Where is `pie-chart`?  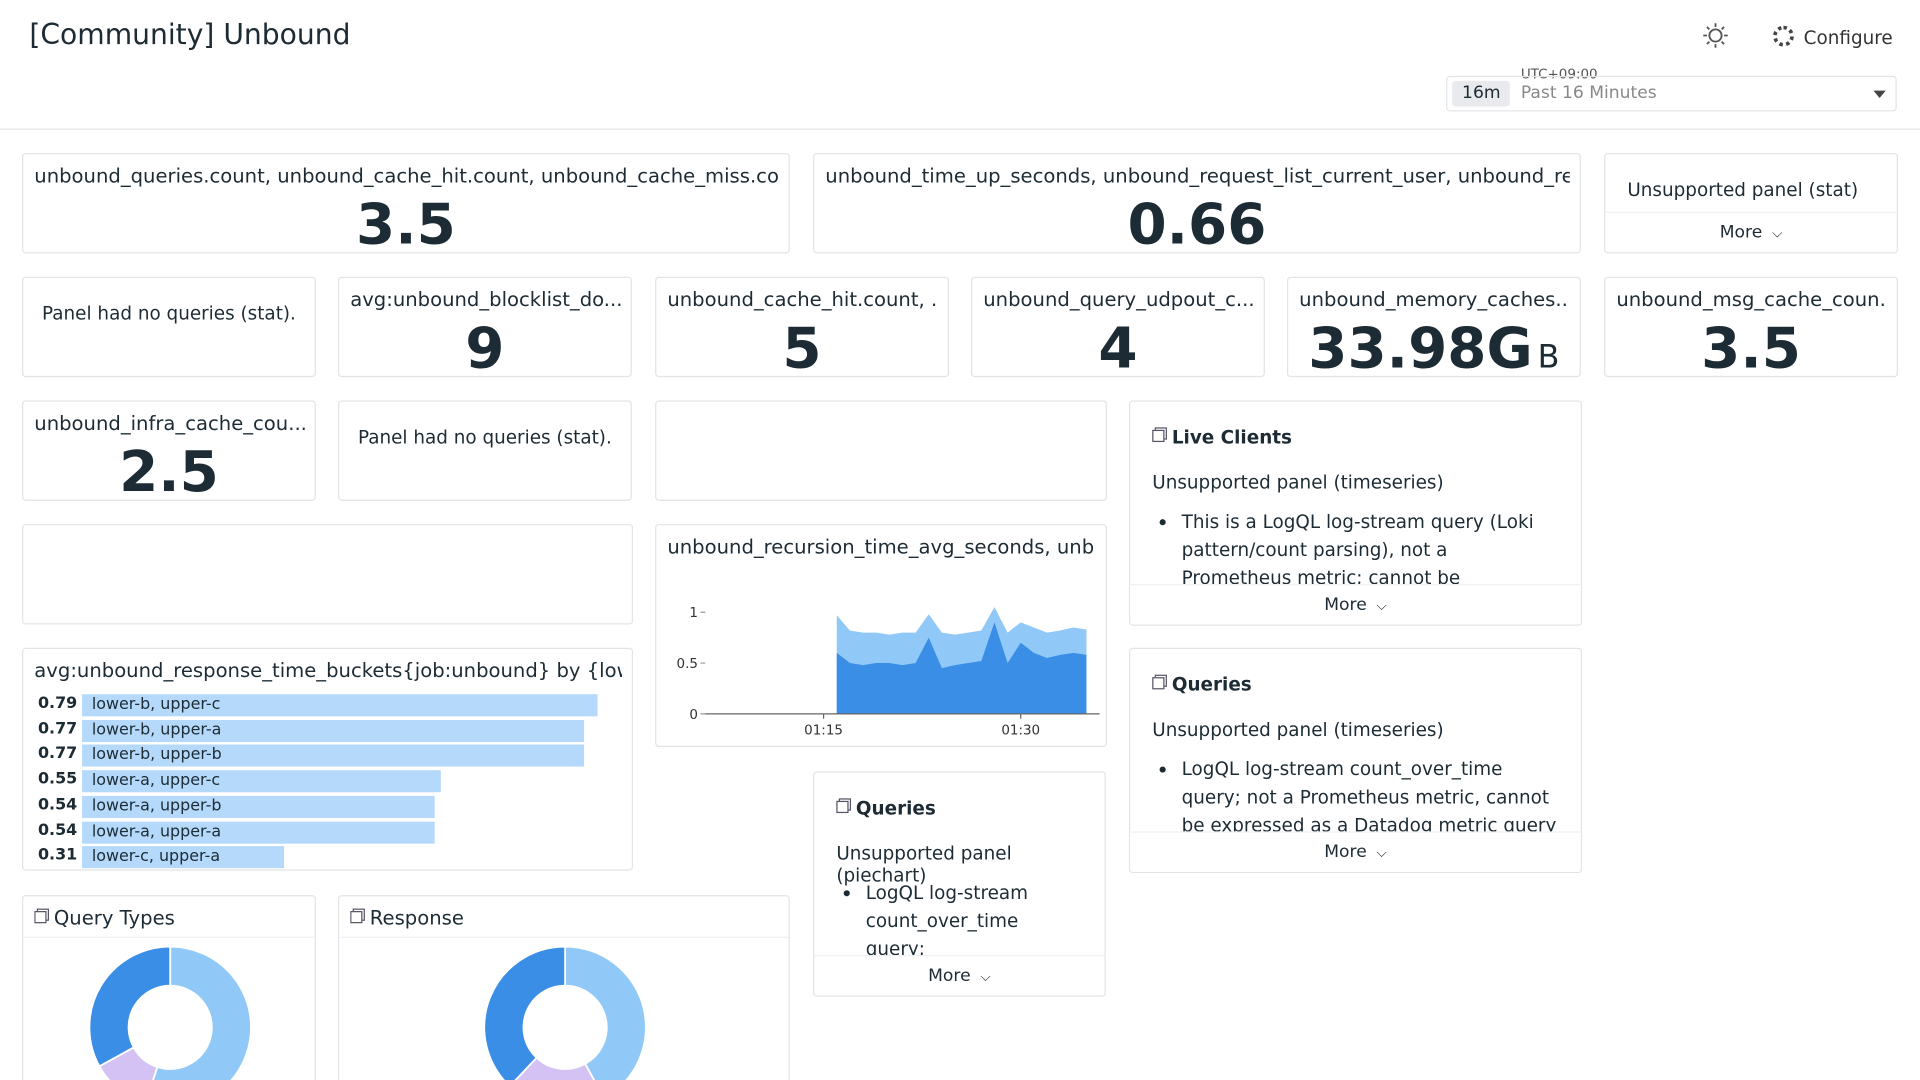 pie-chart is located at coordinates (170, 1012).